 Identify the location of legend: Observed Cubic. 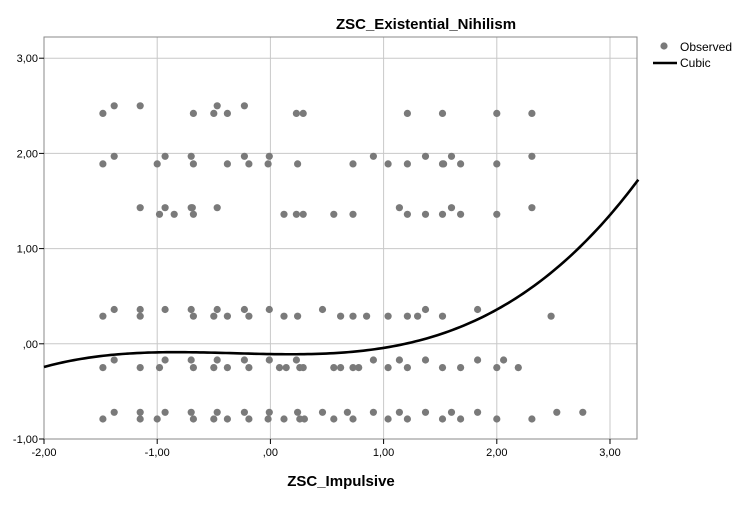
(692, 55).